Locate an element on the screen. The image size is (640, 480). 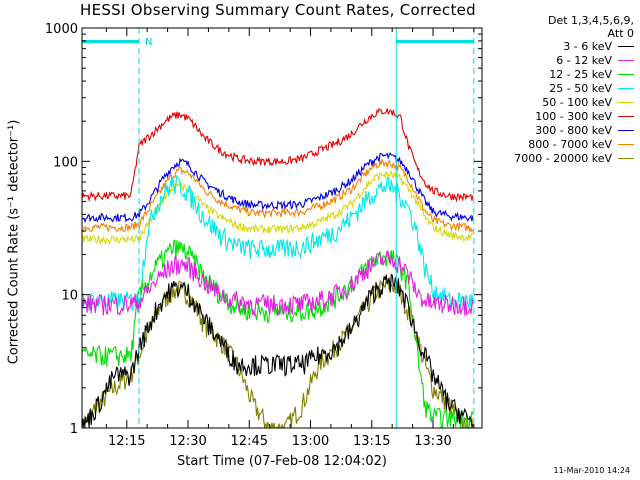
legend-item-label: 6 - 12 keV is located at coordinates (584, 61).